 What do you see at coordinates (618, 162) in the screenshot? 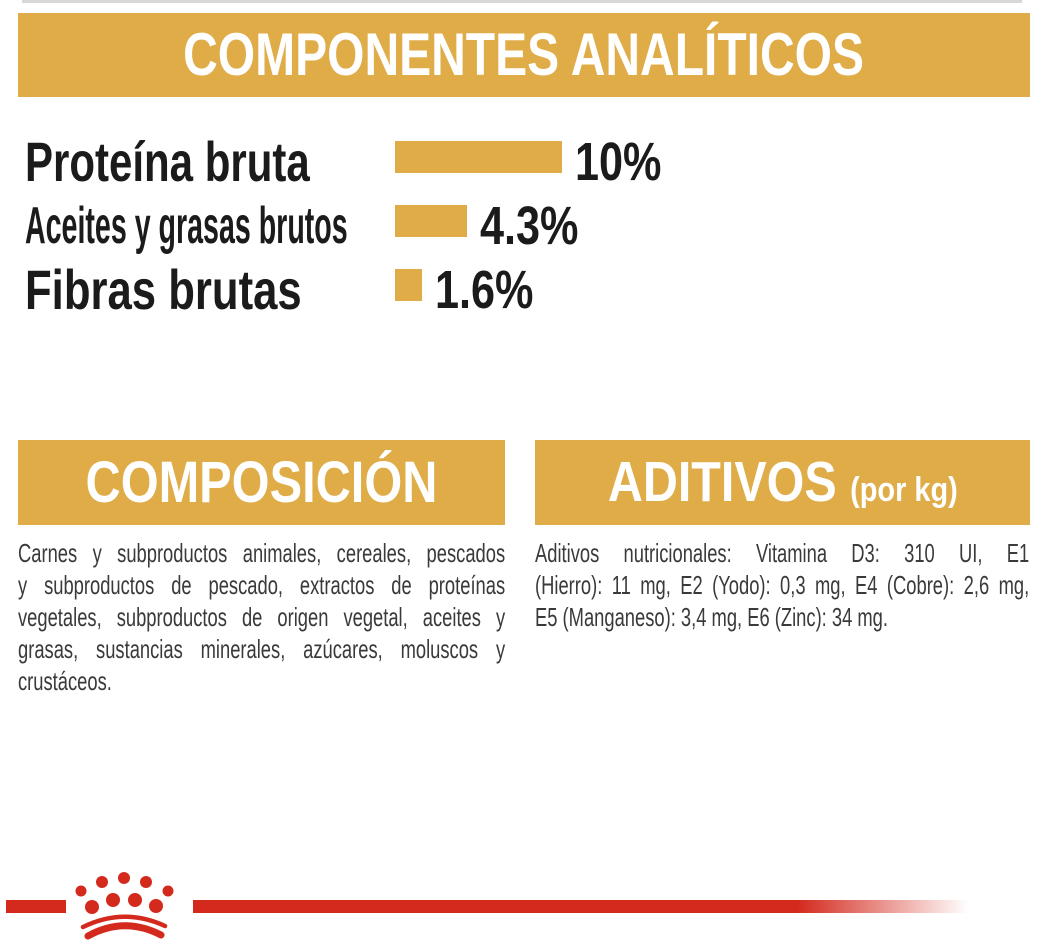
I see `bar-value: 10%` at bounding box center [618, 162].